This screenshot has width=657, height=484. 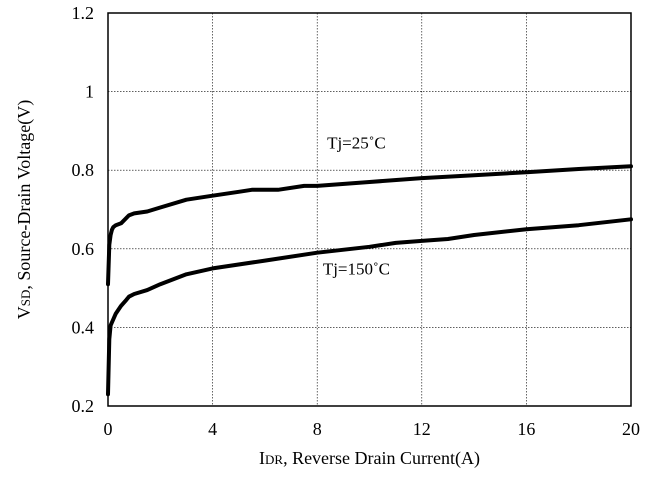 I want to click on x-axis-label: IDR, Reverse Drain Current(A), so click(x=369, y=458).